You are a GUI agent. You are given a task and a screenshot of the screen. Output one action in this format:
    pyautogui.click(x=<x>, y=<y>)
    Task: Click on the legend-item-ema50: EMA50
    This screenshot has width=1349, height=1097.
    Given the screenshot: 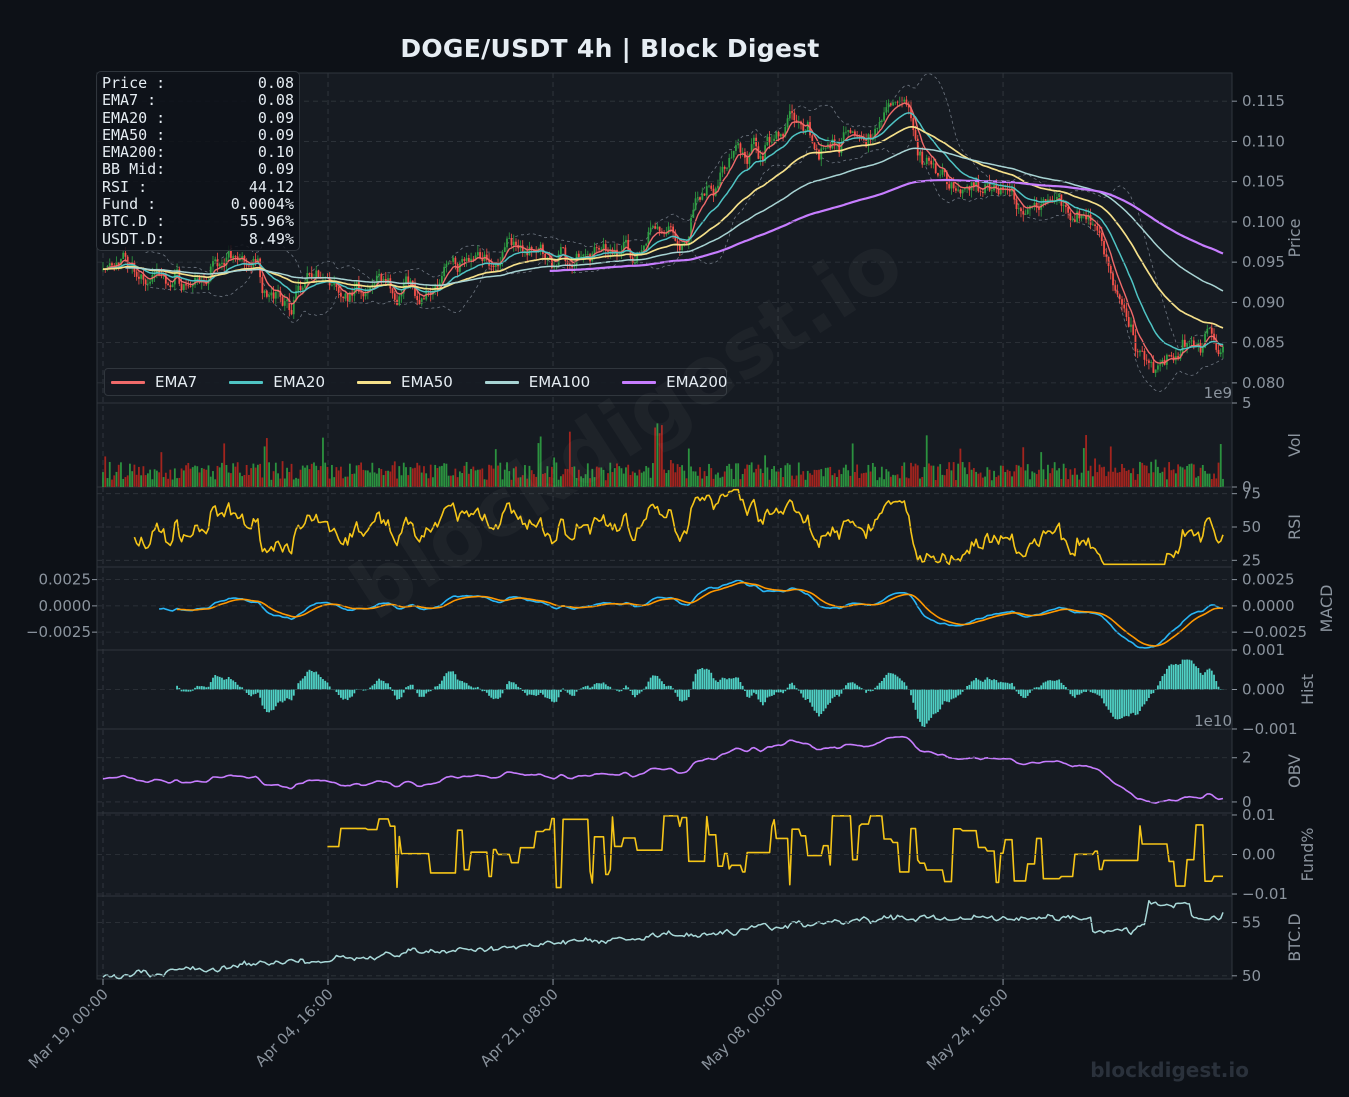 What is the action you would take?
    pyautogui.click(x=405, y=382)
    